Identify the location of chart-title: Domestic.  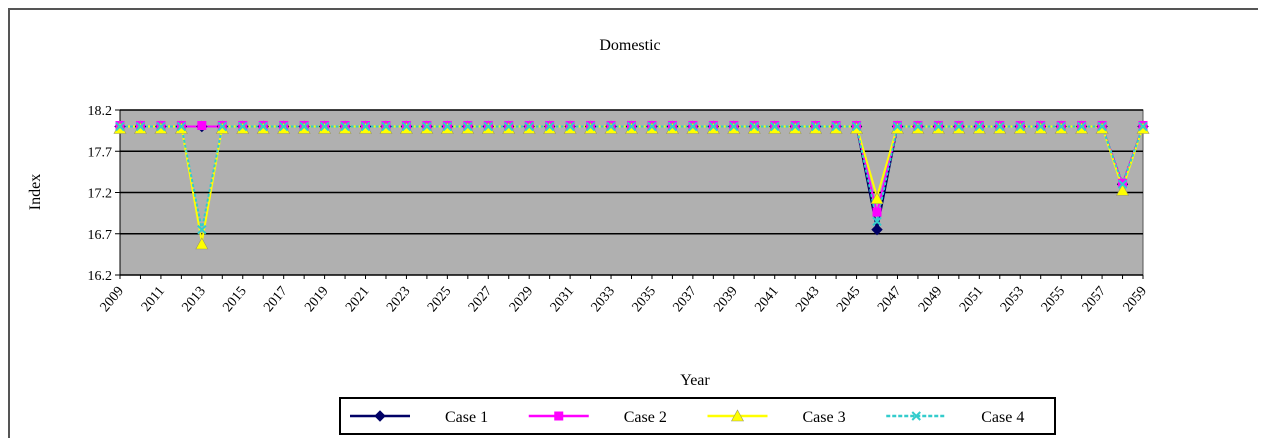
(629, 45).